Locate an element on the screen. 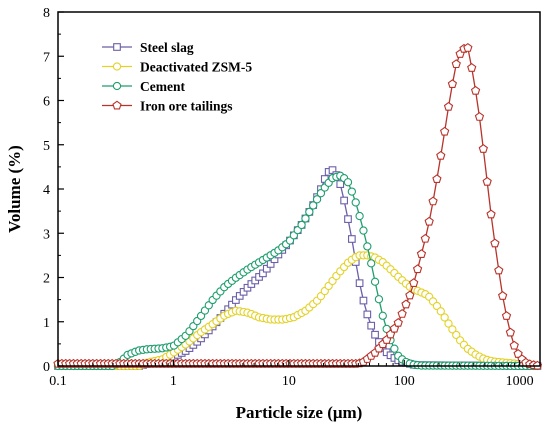 This screenshot has width=550, height=429. legend-item-deactivated-zsm-5: Deactivated ZSM-5 is located at coordinates (177, 67).